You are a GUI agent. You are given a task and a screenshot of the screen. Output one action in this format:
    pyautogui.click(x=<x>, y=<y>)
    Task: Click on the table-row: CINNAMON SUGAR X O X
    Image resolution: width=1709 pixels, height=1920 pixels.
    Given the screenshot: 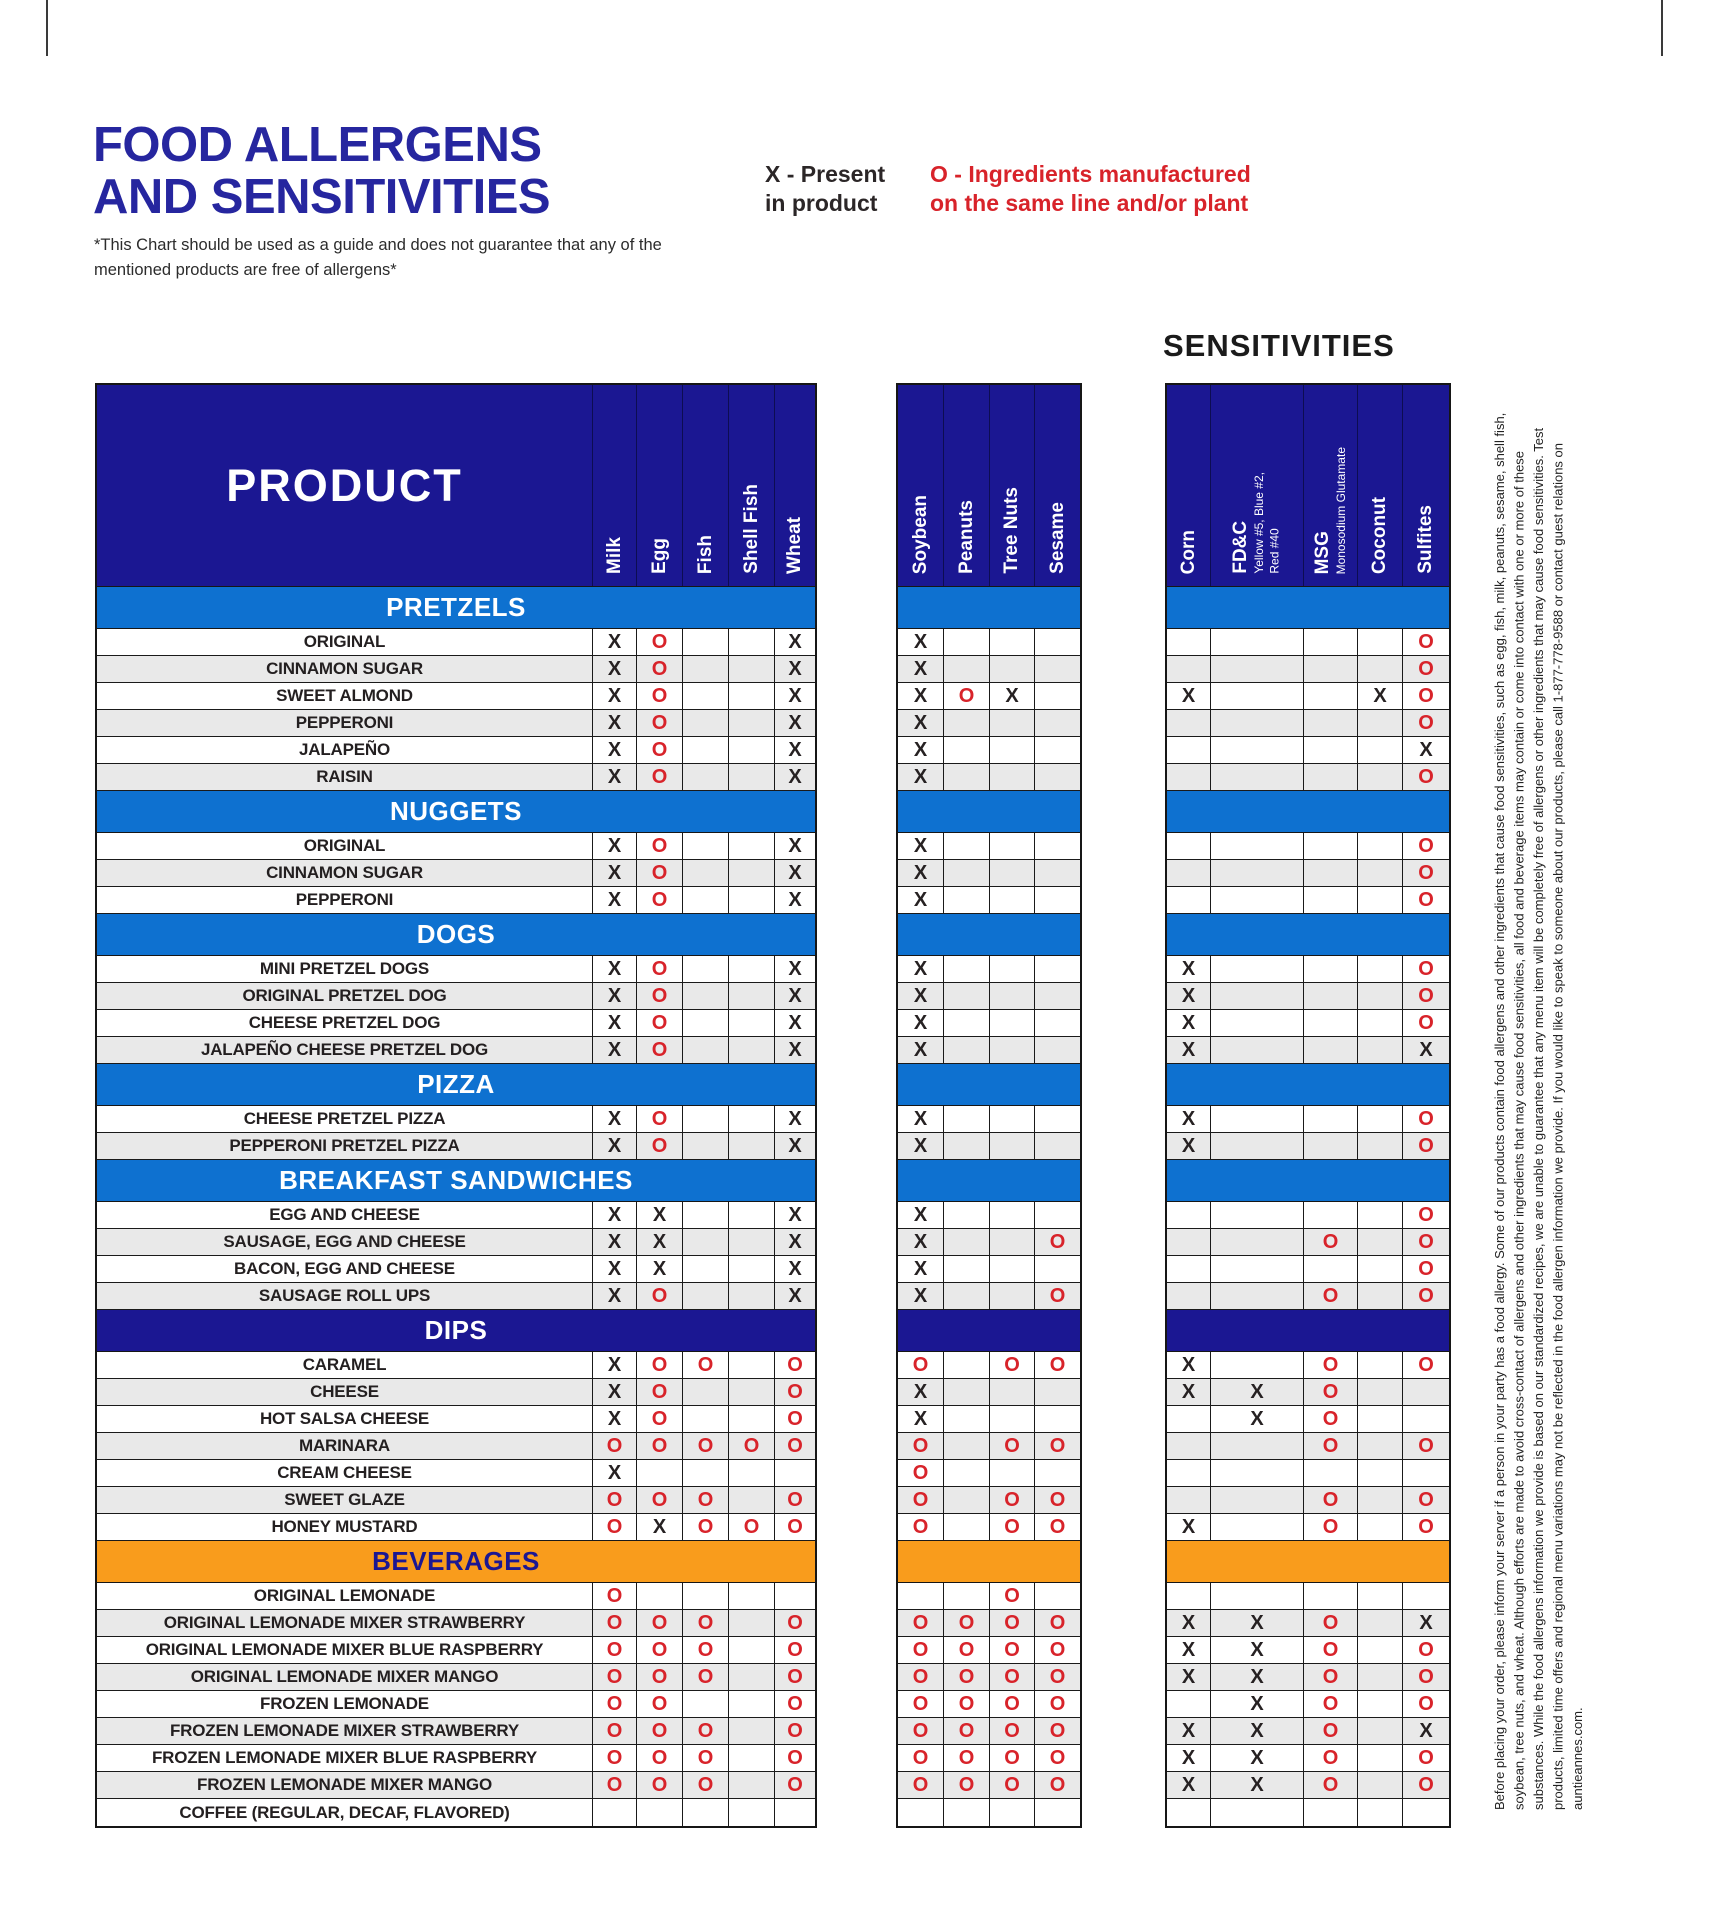 What is the action you would take?
    pyautogui.click(x=456, y=669)
    